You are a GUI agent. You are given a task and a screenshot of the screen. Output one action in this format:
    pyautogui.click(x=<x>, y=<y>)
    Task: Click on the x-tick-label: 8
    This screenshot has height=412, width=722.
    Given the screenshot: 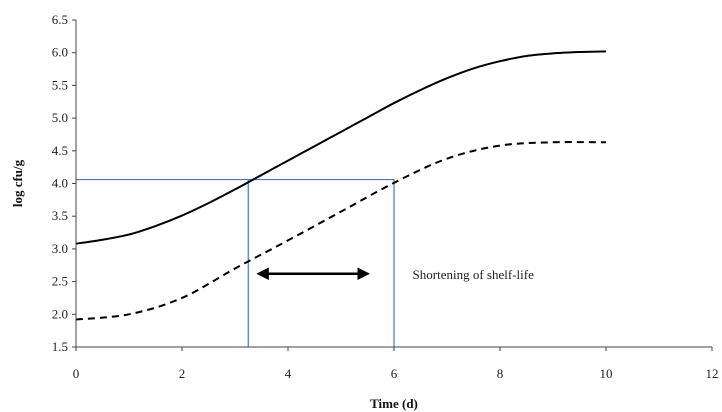 What is the action you would take?
    pyautogui.click(x=500, y=373)
    